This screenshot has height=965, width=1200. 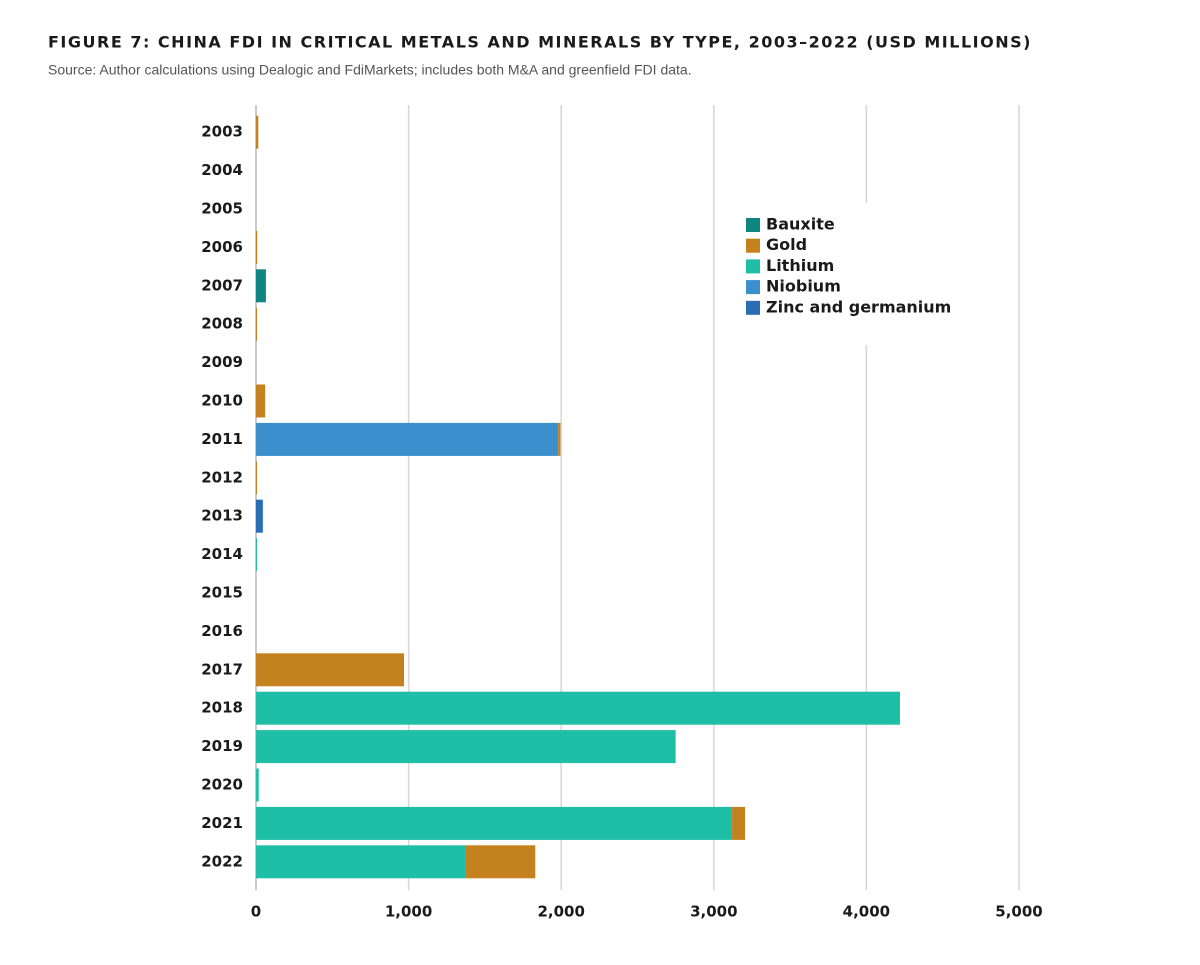 I want to click on y-tick-label: 2007, so click(x=222, y=285).